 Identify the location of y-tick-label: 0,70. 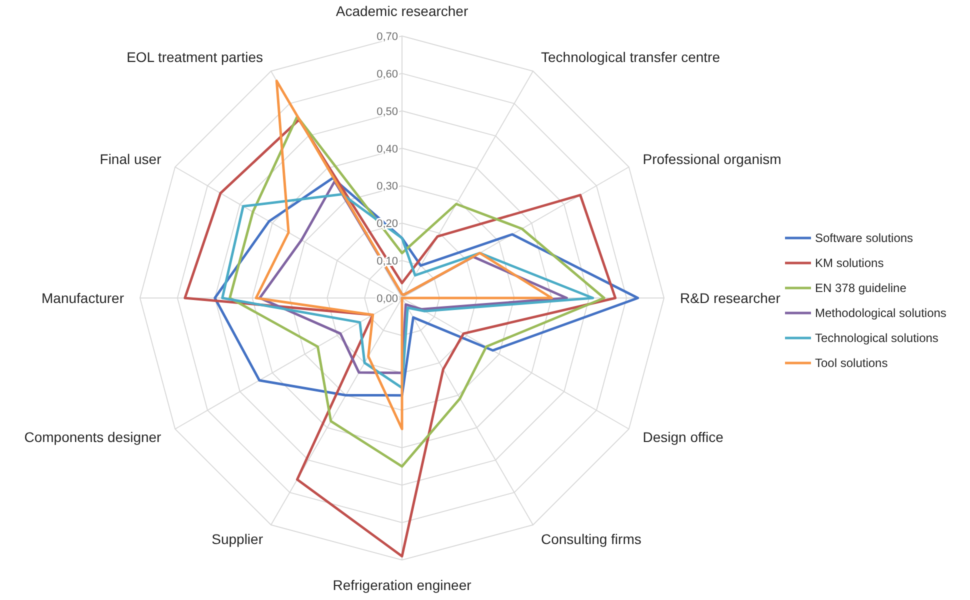
(387, 37).